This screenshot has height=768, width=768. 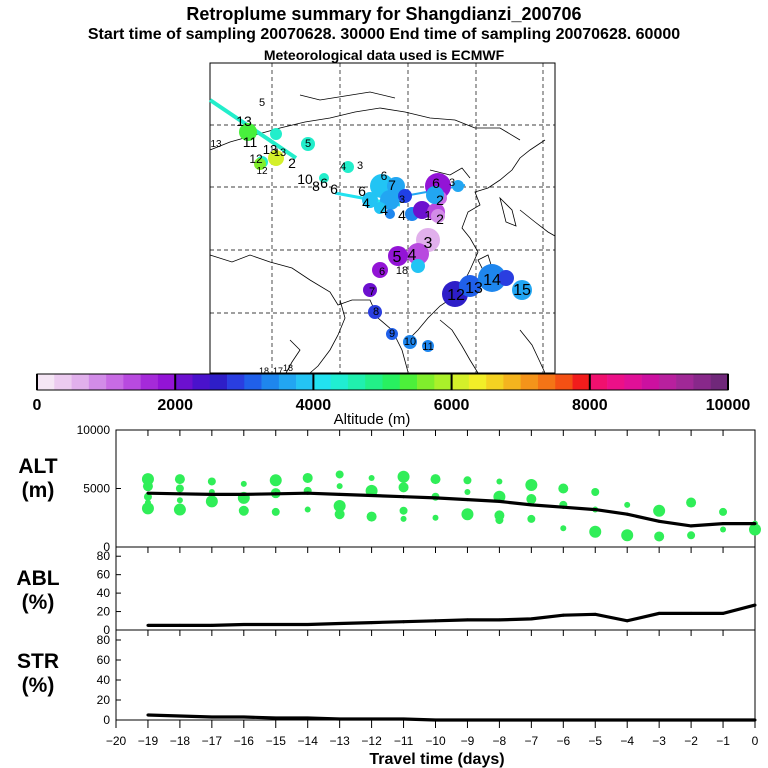 I want to click on trajectory-day-label: 17, so click(x=278, y=371).